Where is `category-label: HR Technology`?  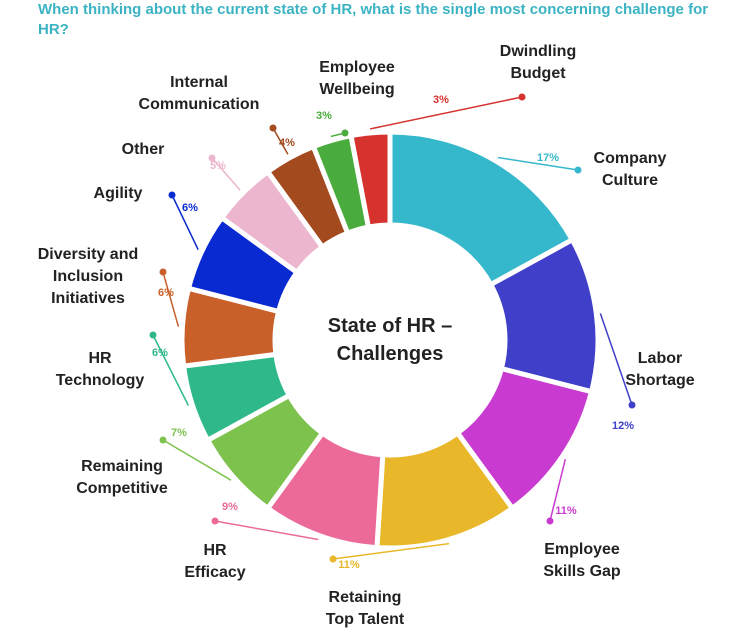 category-label: HR Technology is located at coordinates (100, 369).